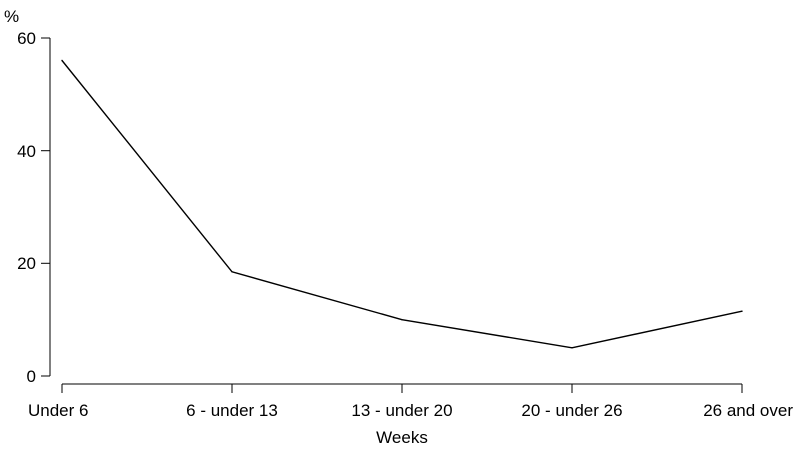 The image size is (797, 451). I want to click on x-axis-label: Weeks, so click(402, 437).